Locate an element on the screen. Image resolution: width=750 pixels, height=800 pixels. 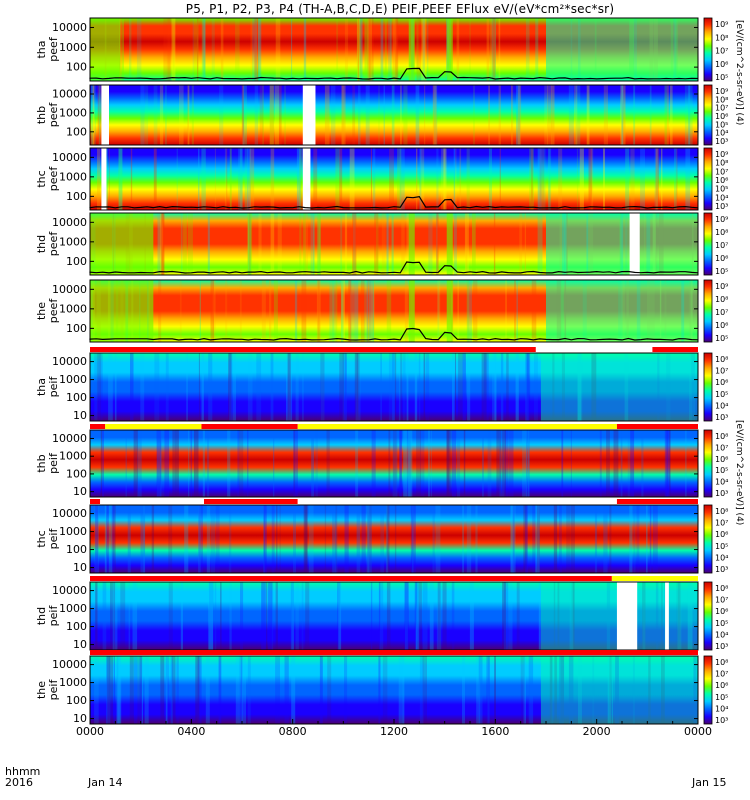
probe-label: tha is located at coordinates (41, 49).